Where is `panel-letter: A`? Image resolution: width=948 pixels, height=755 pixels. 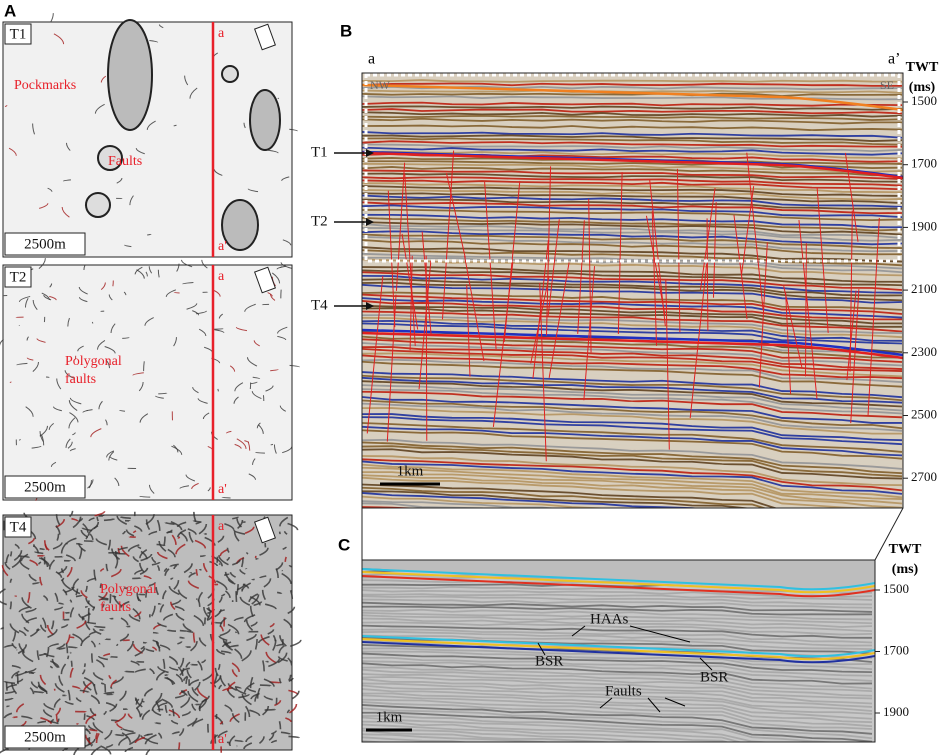
panel-letter: A is located at coordinates (10, 10).